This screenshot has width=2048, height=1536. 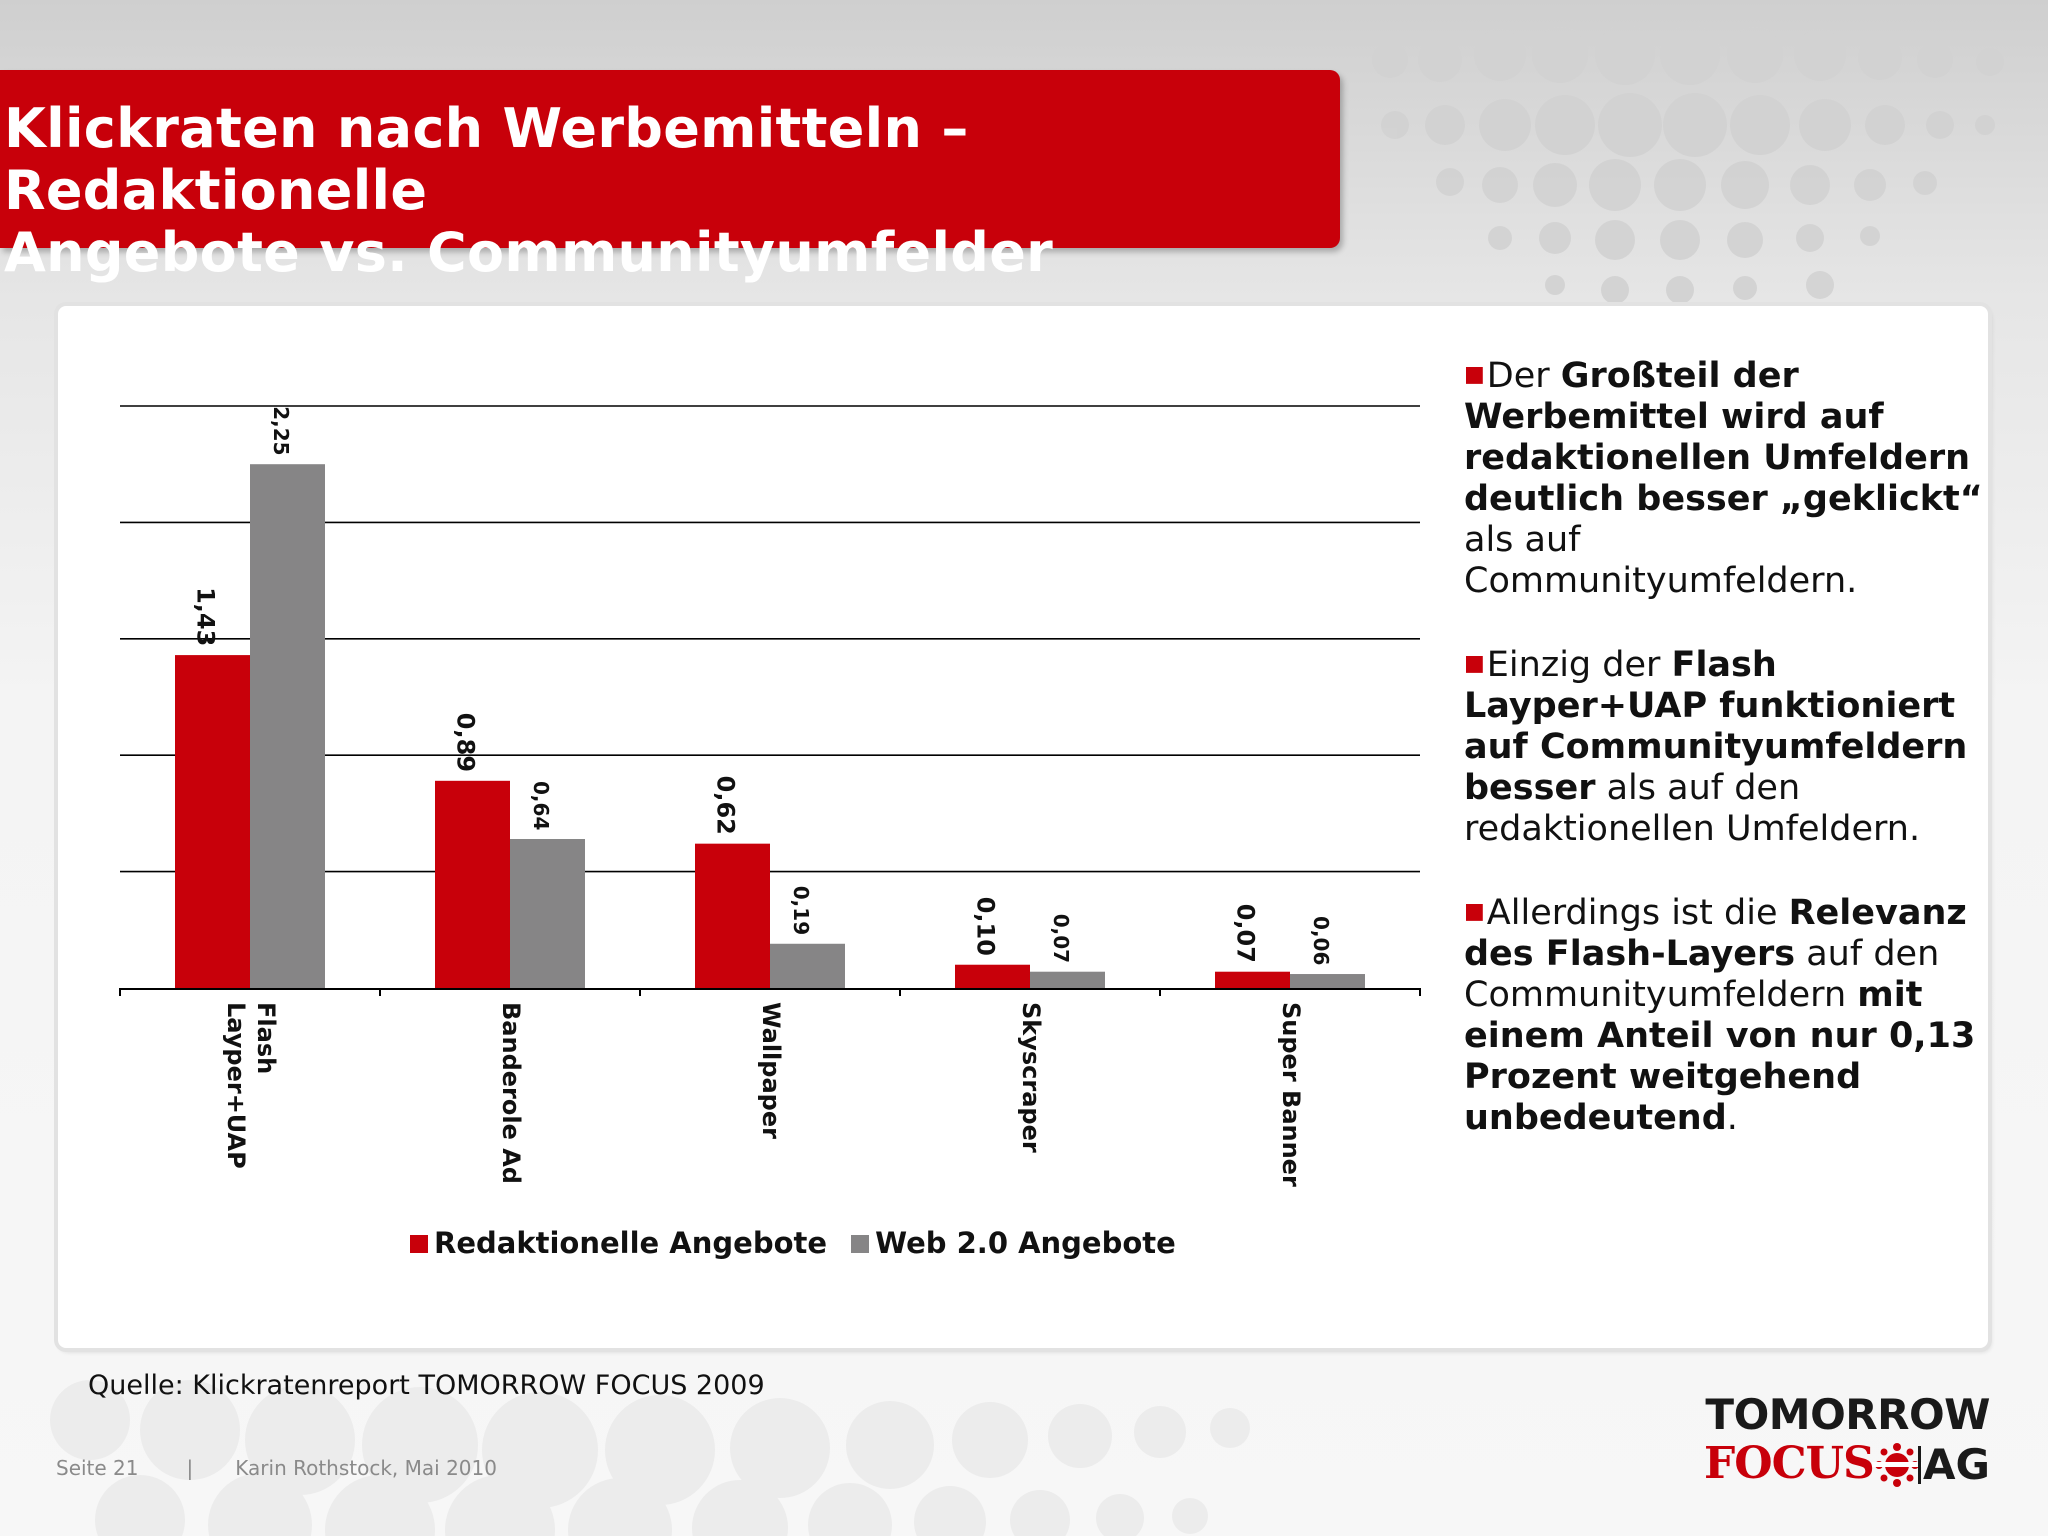 I want to click on slide-title-line-2: Angebote vs. Communityumfelder, so click(x=529, y=252).